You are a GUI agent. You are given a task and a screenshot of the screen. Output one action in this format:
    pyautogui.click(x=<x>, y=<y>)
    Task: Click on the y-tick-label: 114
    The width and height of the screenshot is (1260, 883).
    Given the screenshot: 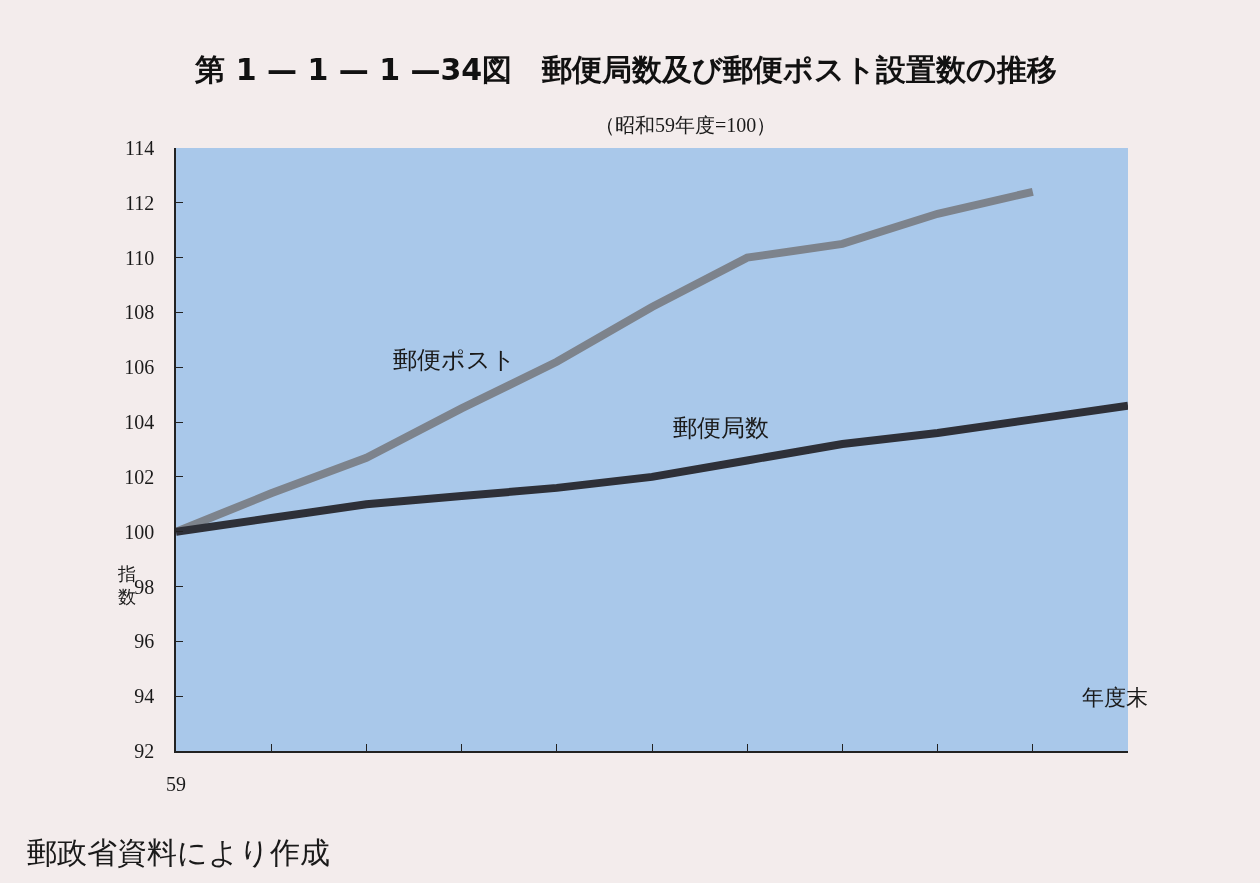 What is the action you would take?
    pyautogui.click(x=139, y=148)
    